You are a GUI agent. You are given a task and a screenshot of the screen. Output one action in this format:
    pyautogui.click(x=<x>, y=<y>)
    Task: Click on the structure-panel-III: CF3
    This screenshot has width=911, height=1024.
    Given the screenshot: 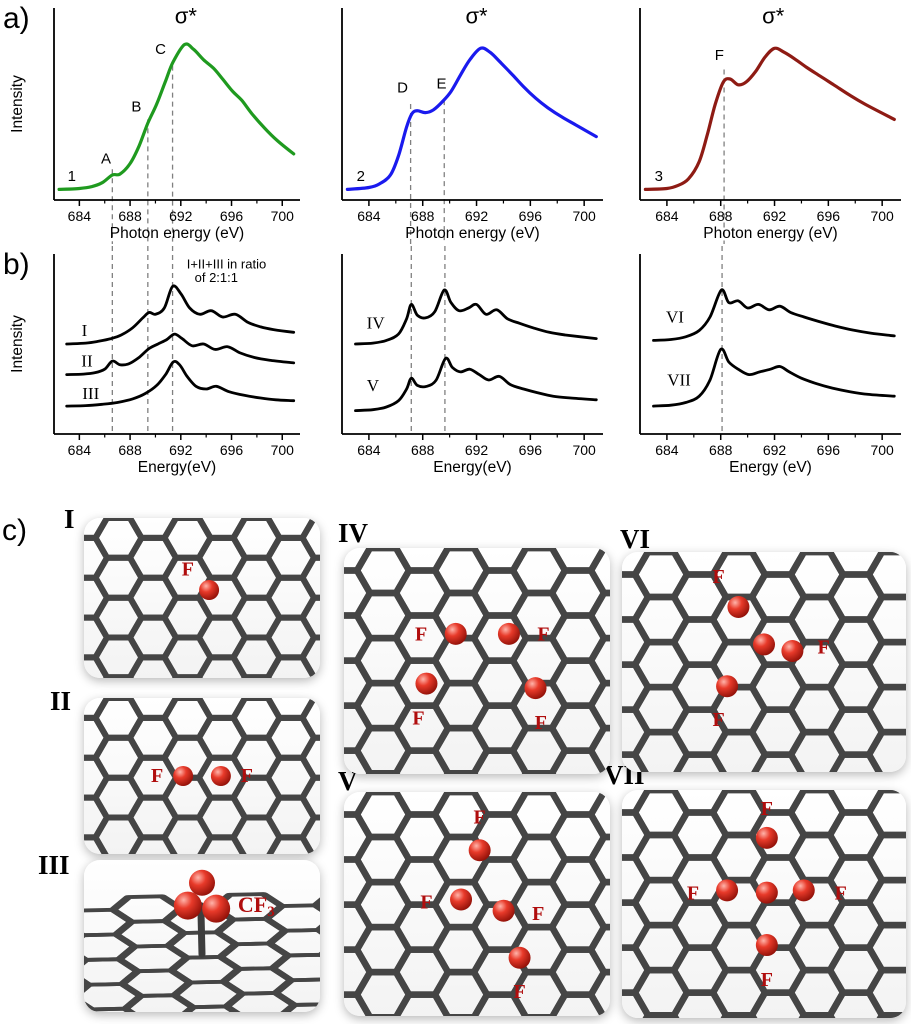 What is the action you would take?
    pyautogui.click(x=202, y=936)
    